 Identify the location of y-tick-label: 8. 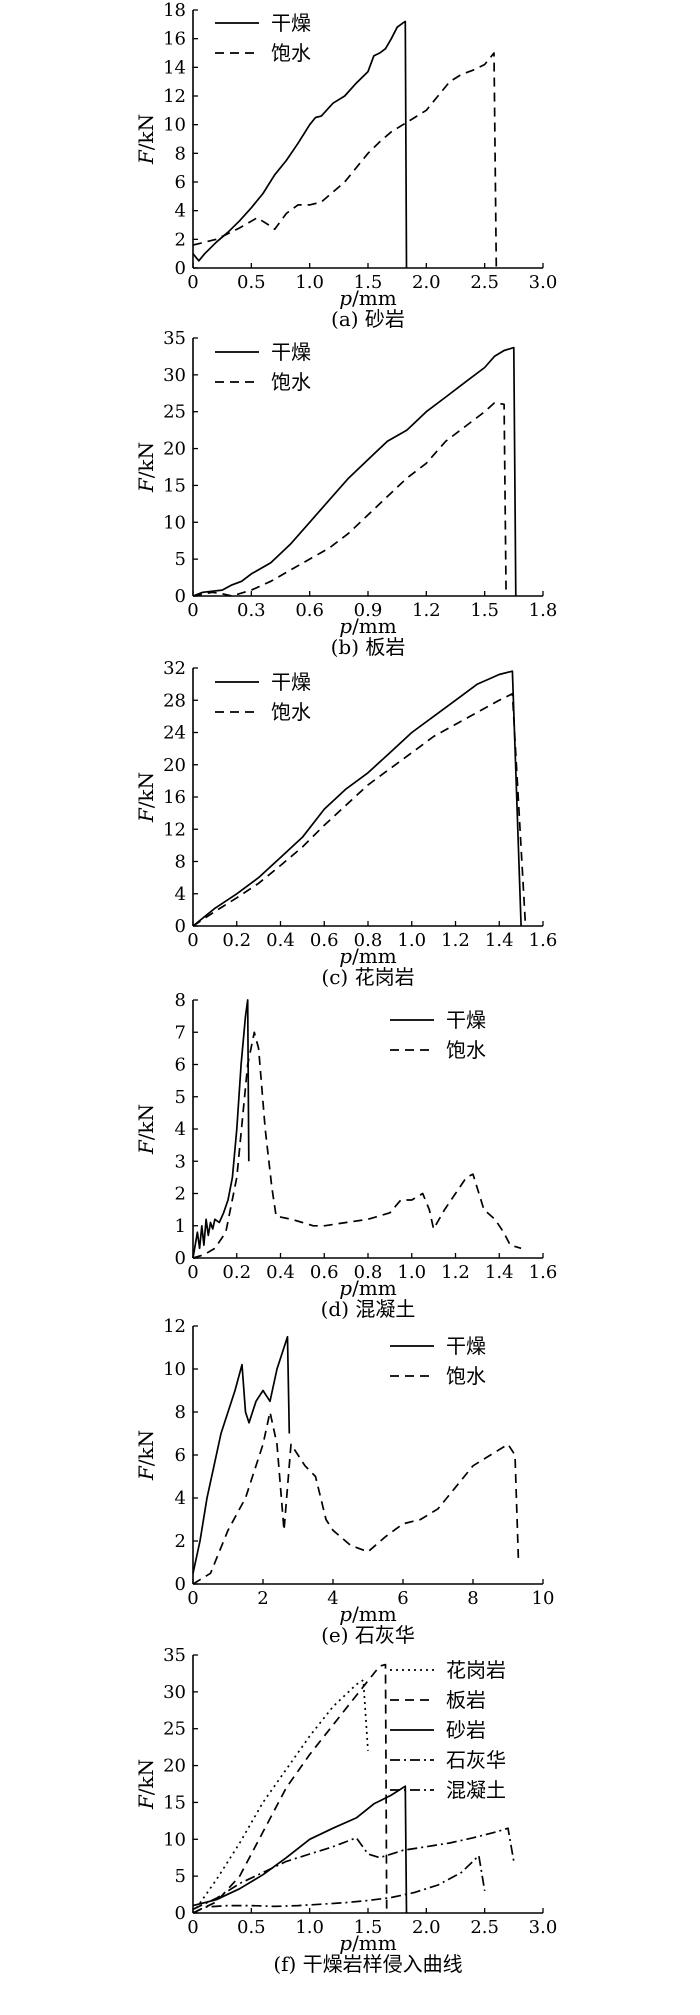
(180, 862).